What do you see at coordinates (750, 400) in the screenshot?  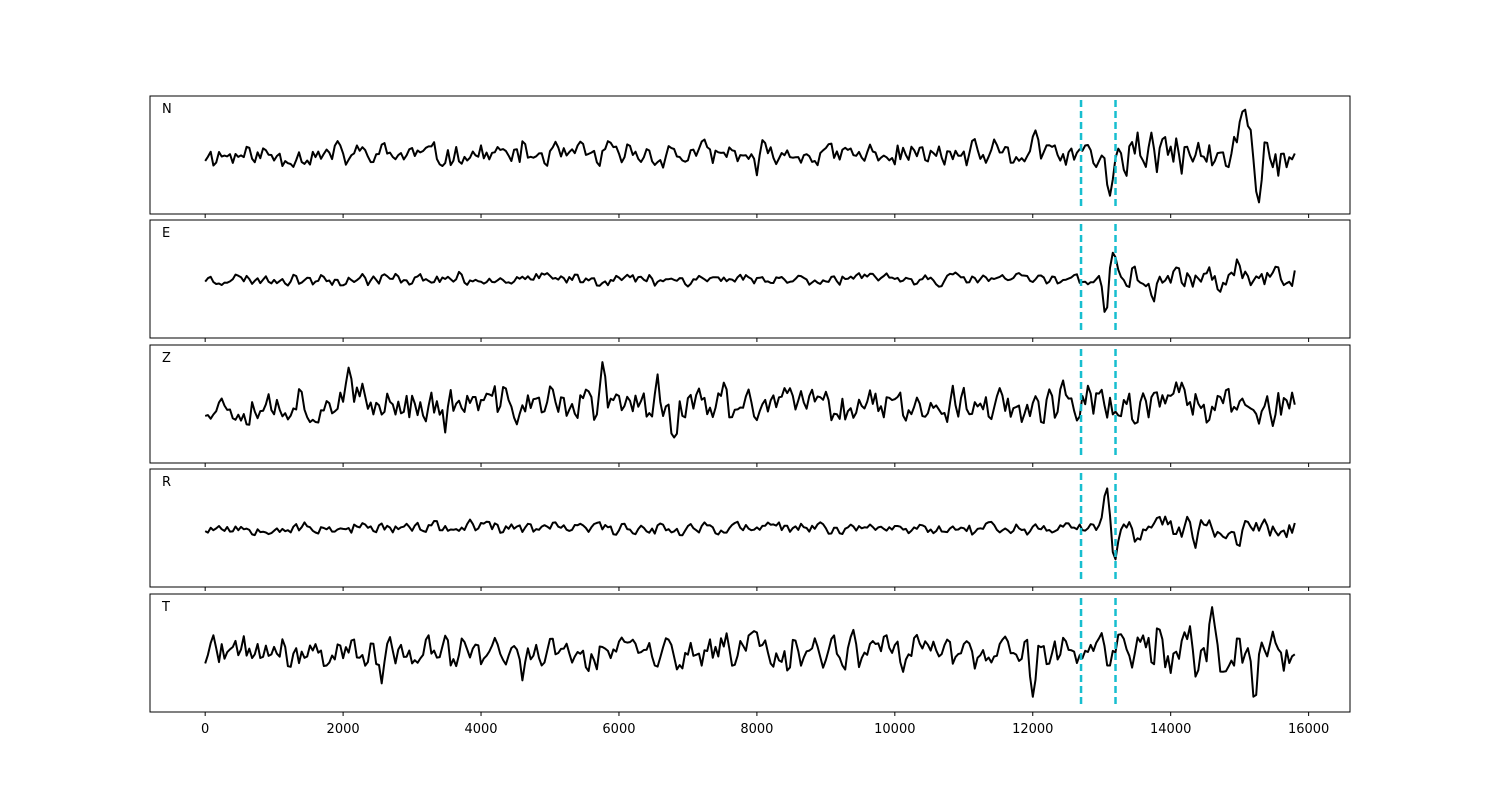 I see `trace-z` at bounding box center [750, 400].